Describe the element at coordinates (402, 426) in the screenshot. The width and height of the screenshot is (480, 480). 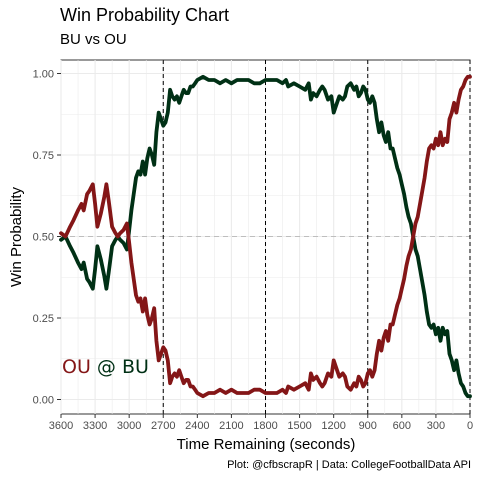
I see `x-tick-label: 600` at that location.